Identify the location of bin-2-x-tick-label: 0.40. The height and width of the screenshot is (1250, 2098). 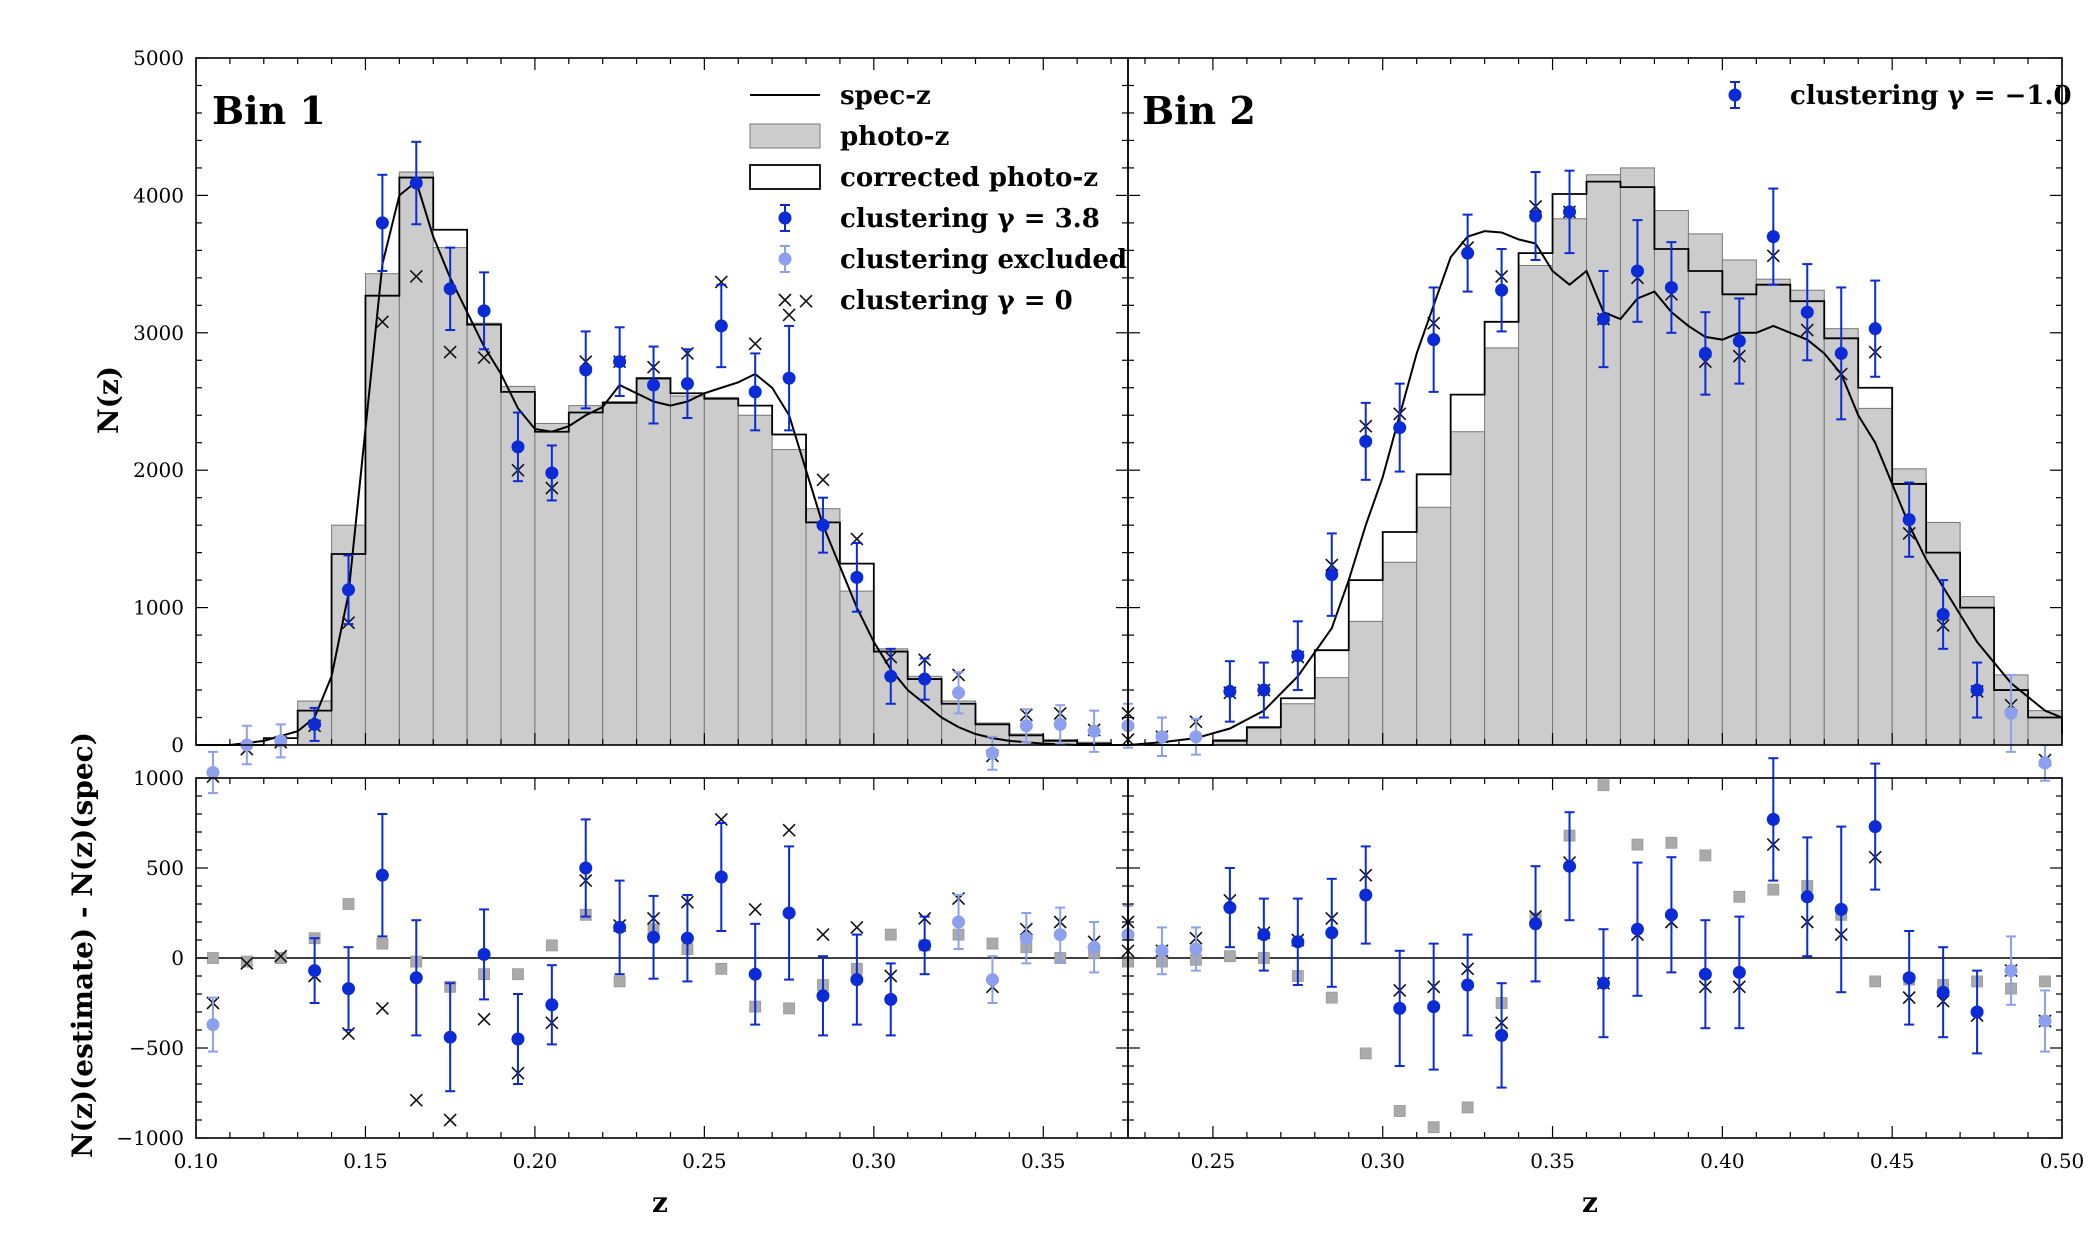
(1722, 1161).